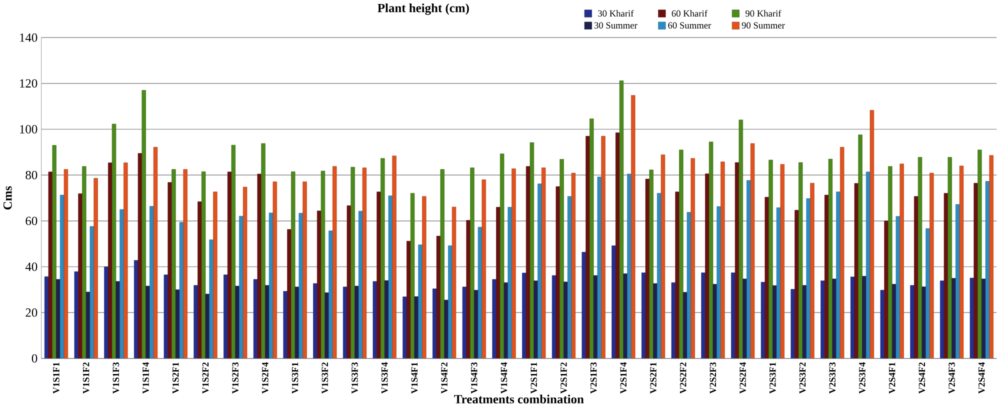 Image resolution: width=997 pixels, height=407 pixels. What do you see at coordinates (355, 378) in the screenshot?
I see `x-tick-label: V1S3F3` at bounding box center [355, 378].